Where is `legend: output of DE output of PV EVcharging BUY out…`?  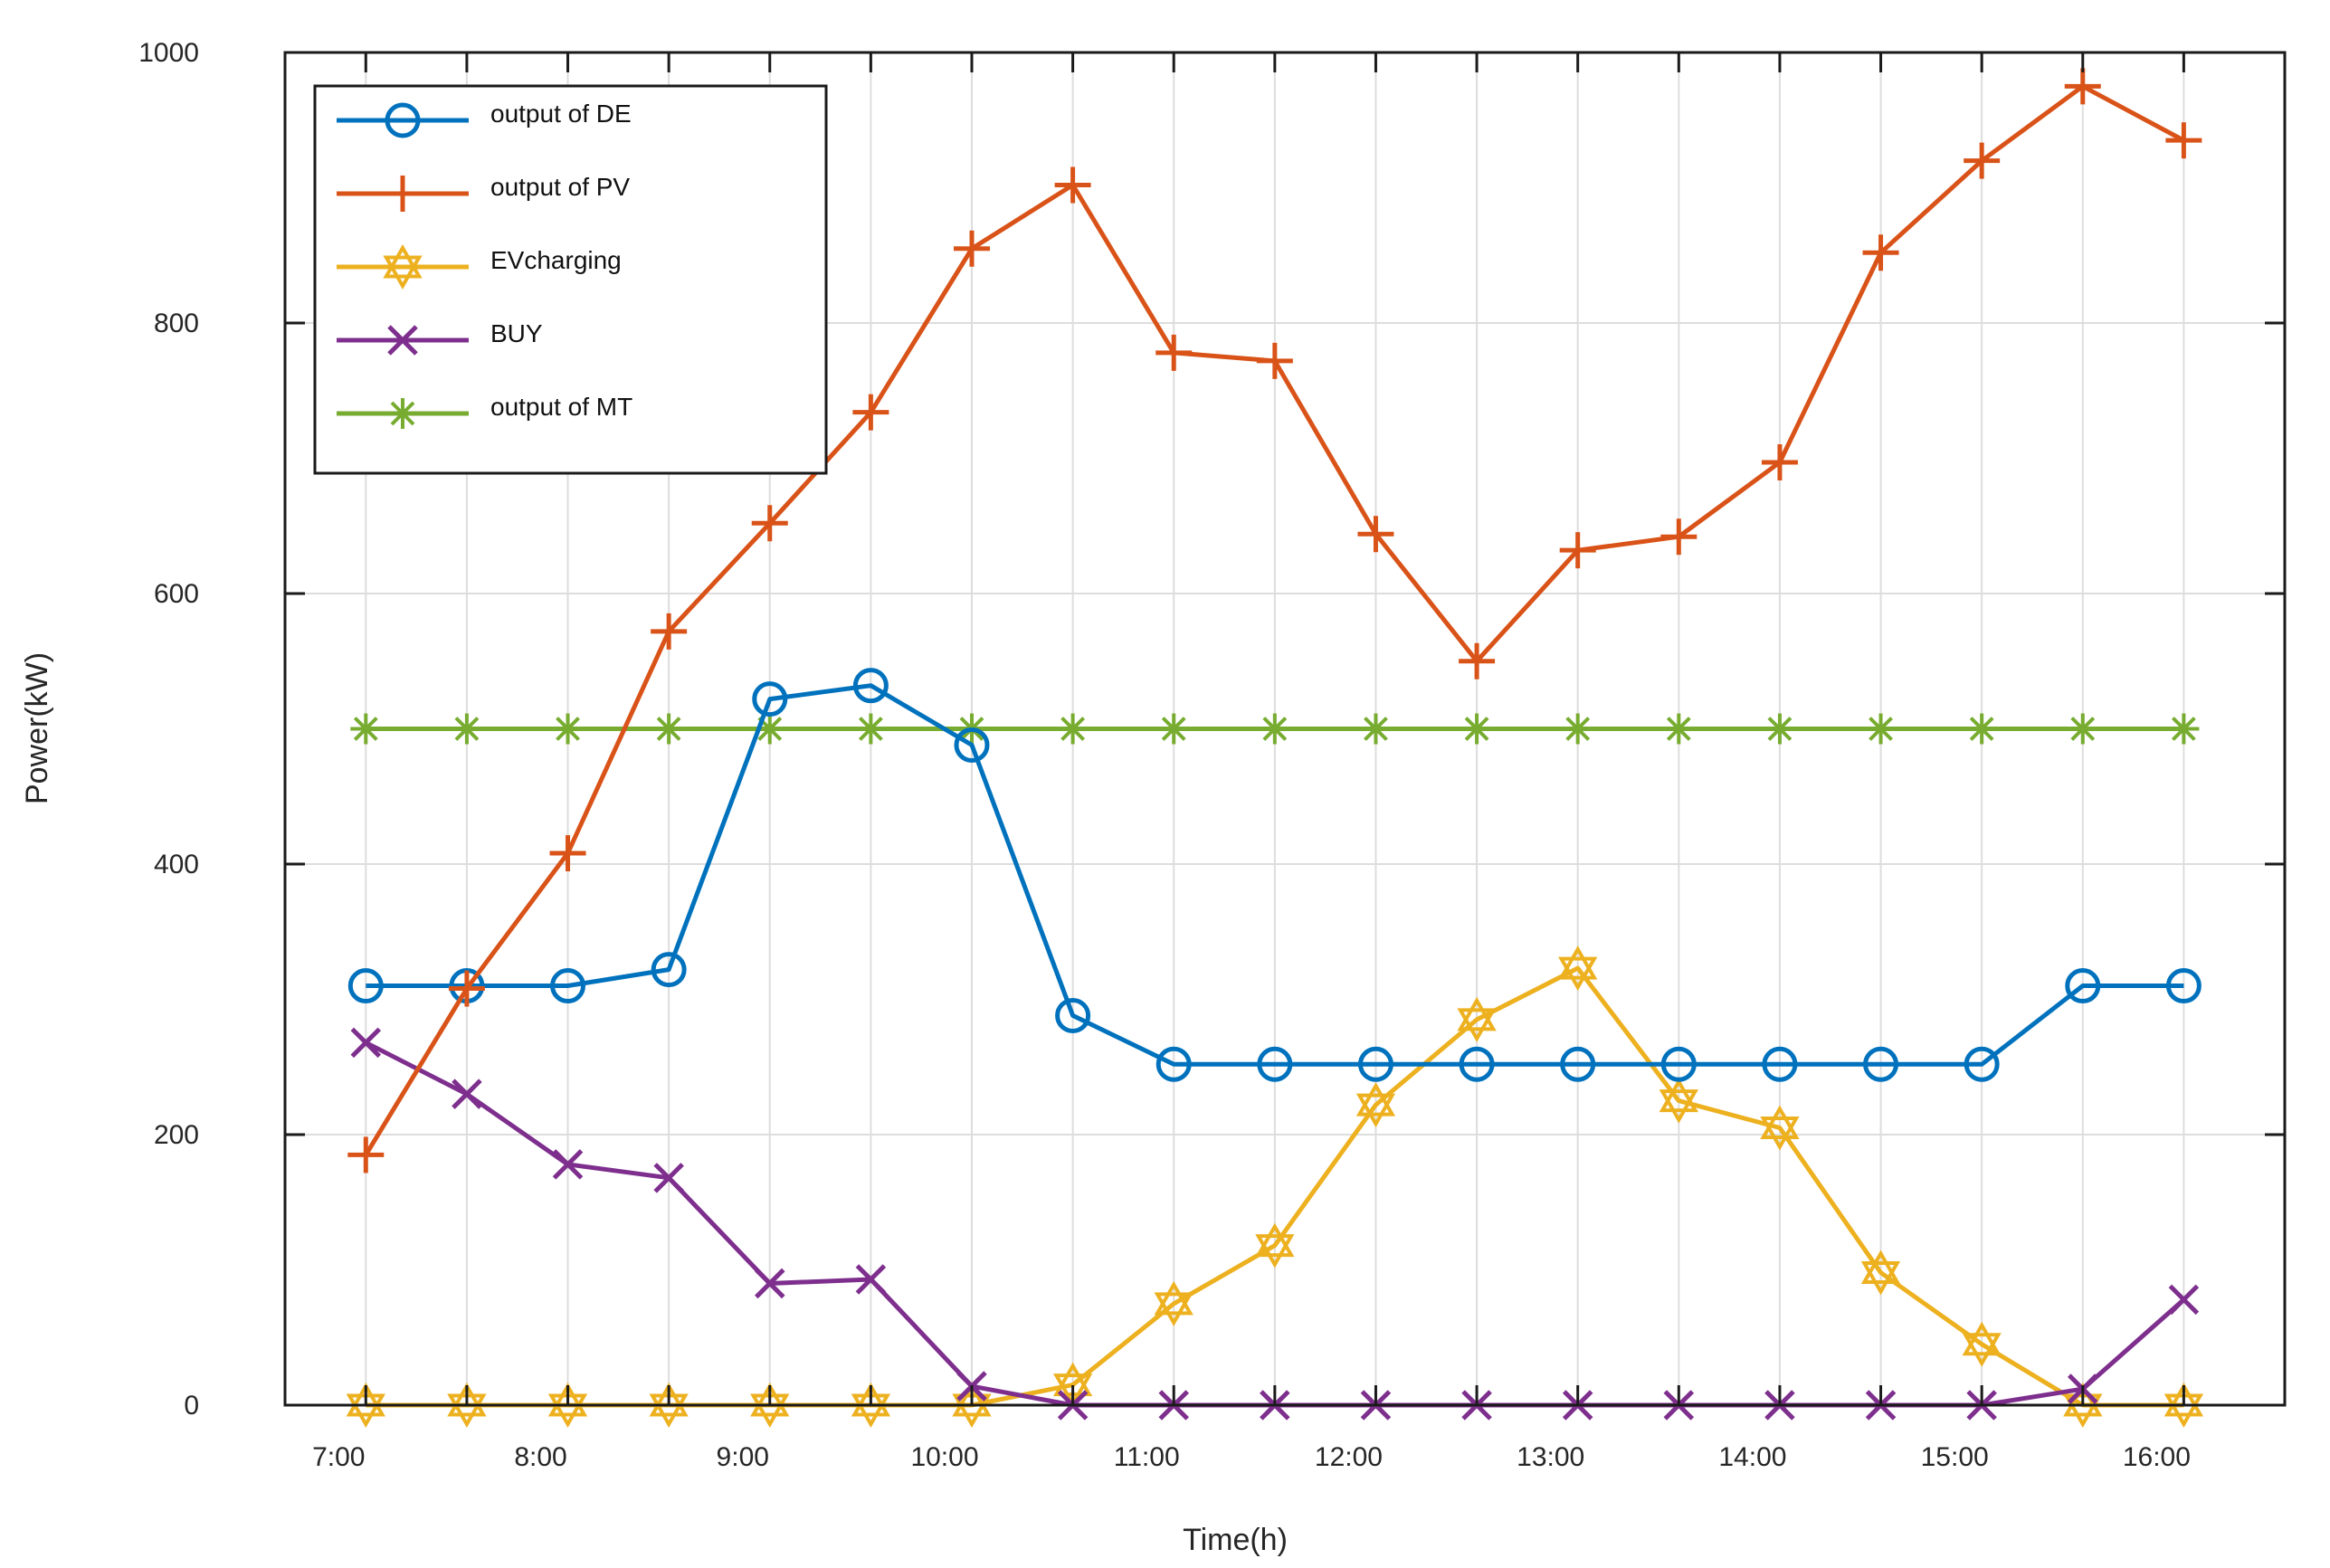 legend: output of DE output of PV EVcharging BUY out… is located at coordinates (570, 279).